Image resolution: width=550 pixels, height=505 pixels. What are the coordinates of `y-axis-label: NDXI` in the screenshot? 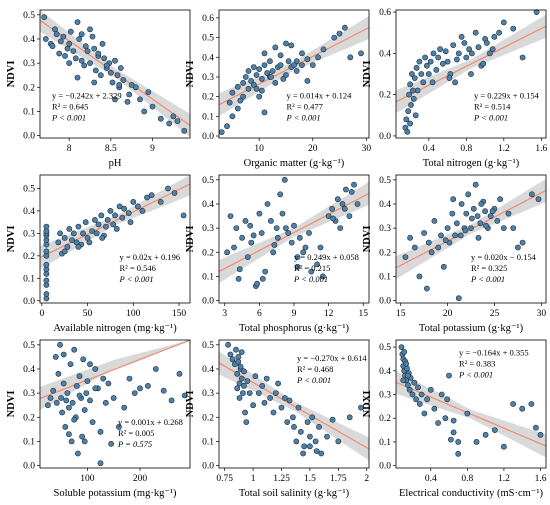 It's located at (367, 404).